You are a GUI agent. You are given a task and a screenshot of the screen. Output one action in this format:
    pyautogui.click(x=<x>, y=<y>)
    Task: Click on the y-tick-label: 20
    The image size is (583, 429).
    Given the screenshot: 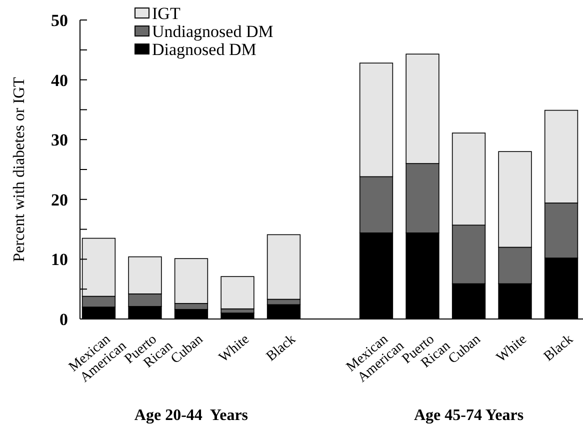 What is the action you would take?
    pyautogui.click(x=59, y=200)
    